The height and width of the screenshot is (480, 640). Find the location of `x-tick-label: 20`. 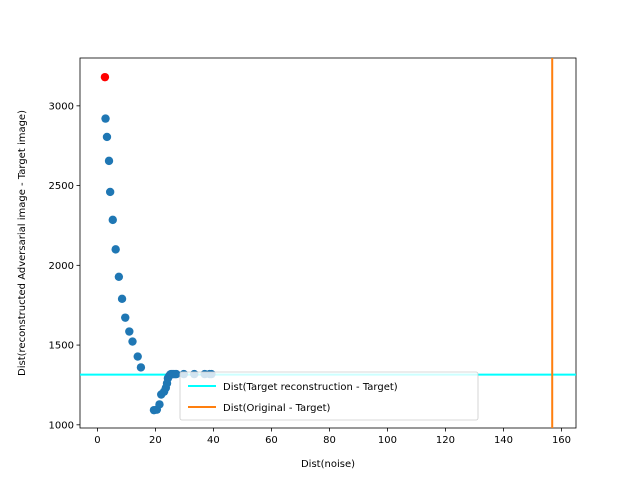

x-tick-label: 20 is located at coordinates (155, 440).